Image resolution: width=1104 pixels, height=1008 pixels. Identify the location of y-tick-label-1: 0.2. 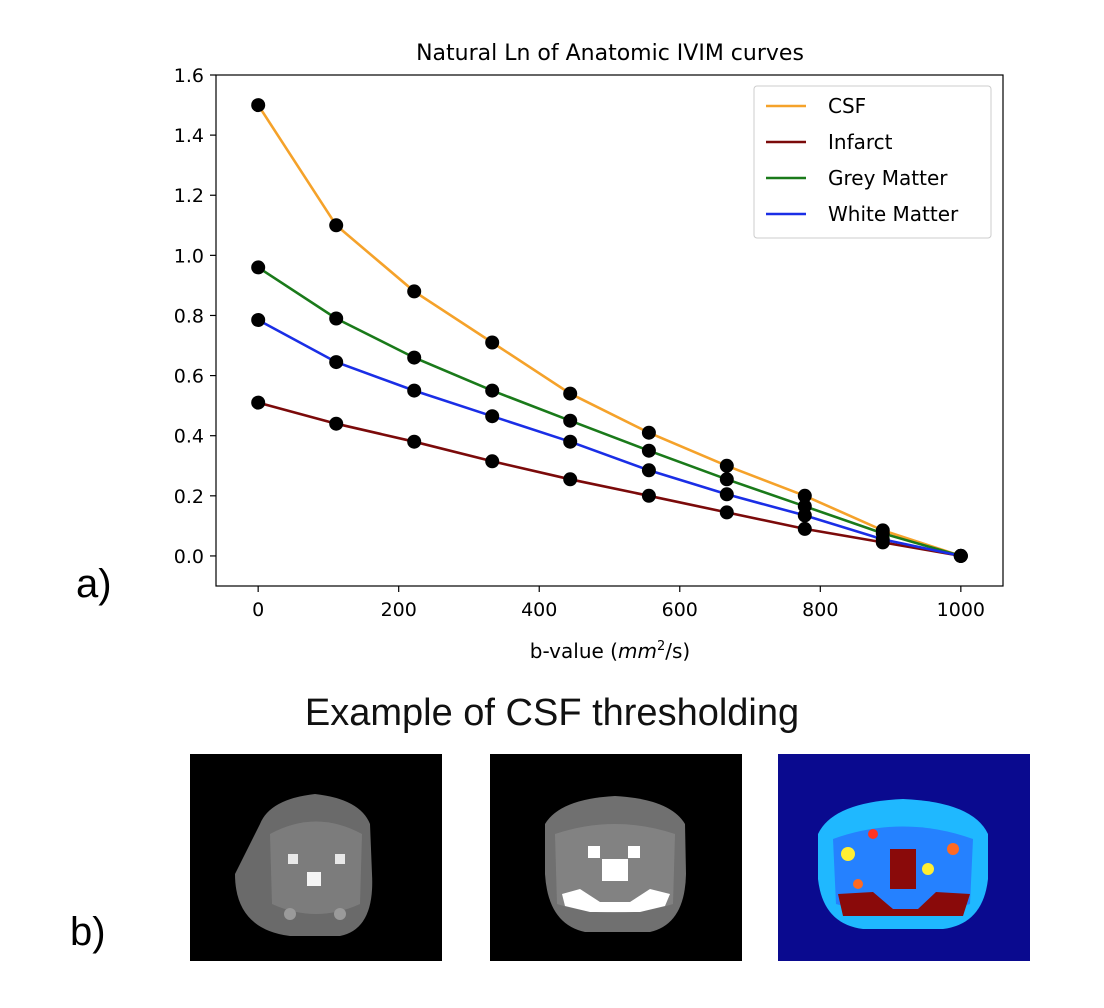
(189, 497).